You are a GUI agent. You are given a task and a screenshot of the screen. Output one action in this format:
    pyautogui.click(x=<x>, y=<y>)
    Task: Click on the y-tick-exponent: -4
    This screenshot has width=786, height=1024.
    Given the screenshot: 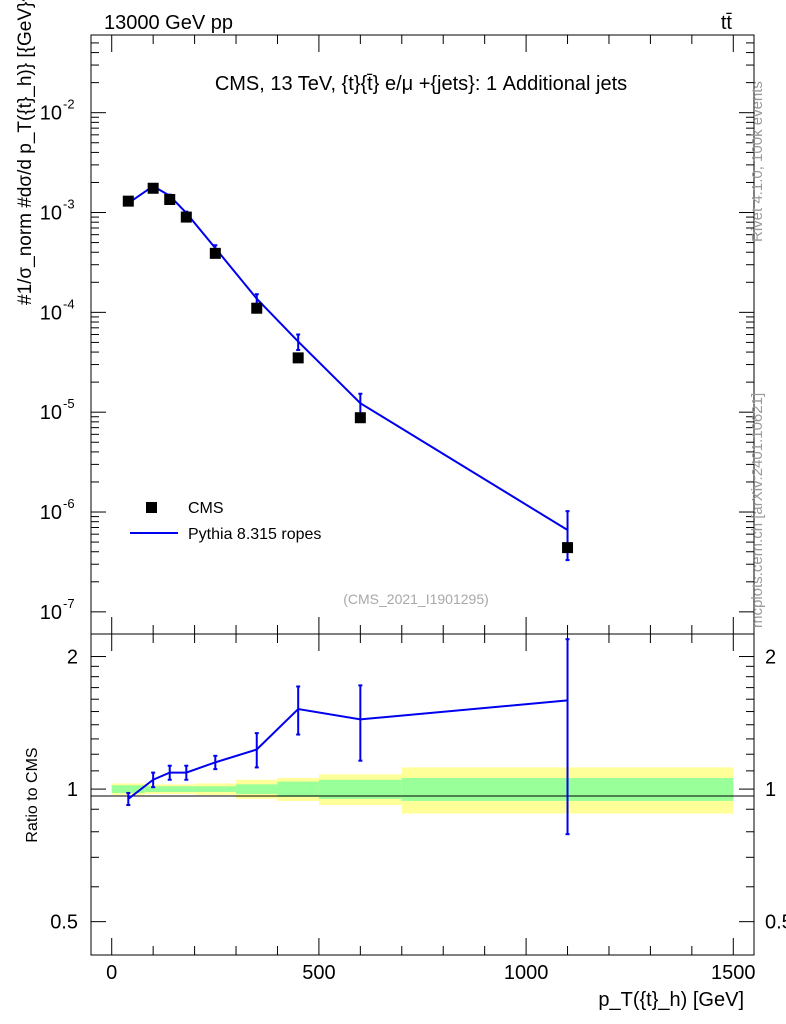 What is the action you would take?
    pyautogui.click(x=69, y=303)
    